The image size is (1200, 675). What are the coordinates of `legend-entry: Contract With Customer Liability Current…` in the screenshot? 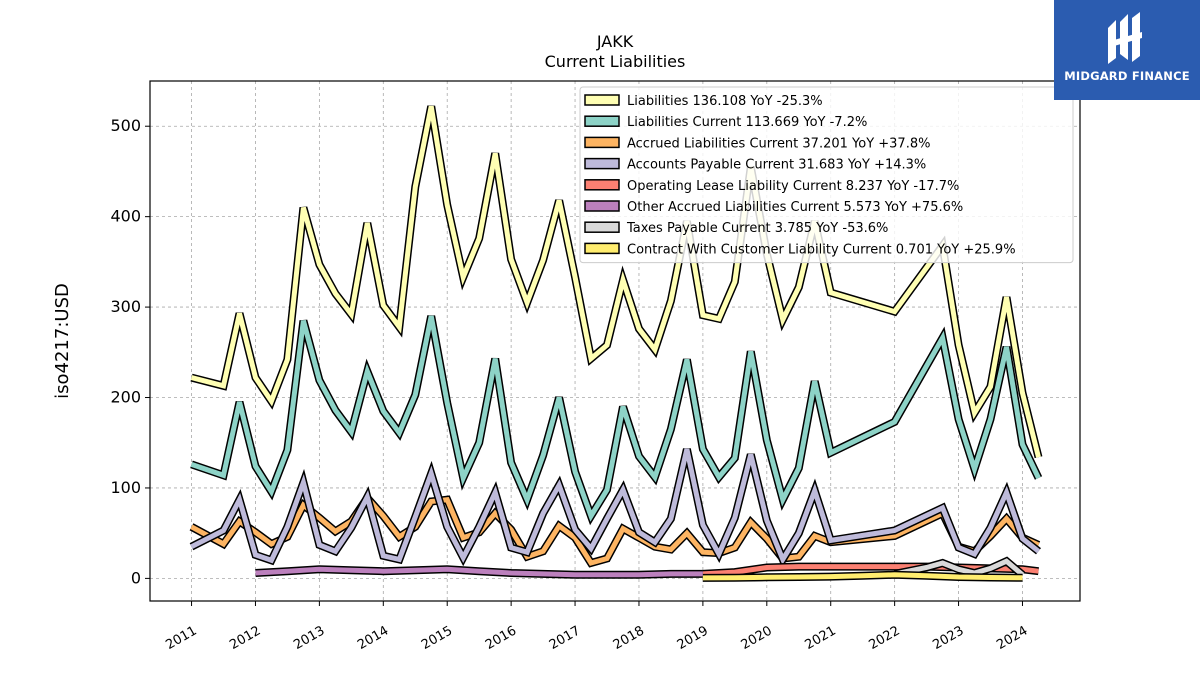 It's located at (821, 249).